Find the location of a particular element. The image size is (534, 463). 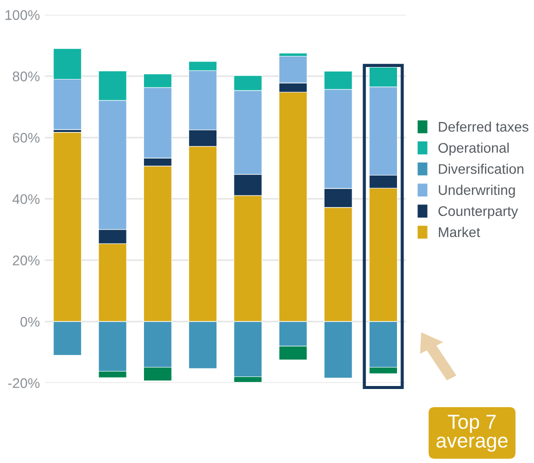

y-tick-label: 0% is located at coordinates (30, 321).